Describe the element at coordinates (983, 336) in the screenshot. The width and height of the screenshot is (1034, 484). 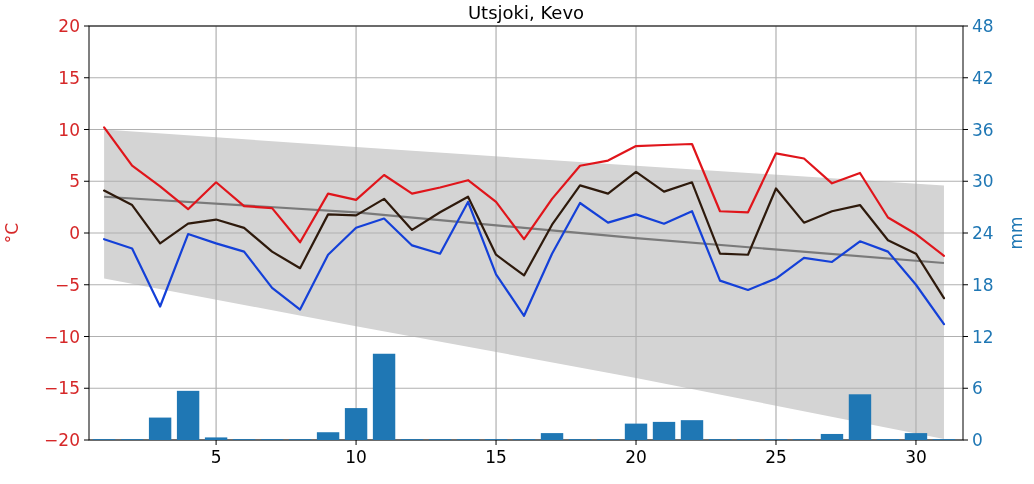
I see `y2-tick-label: 12` at that location.